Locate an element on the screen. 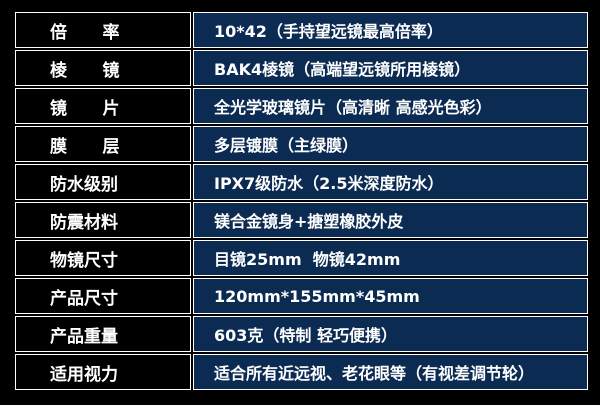 This screenshot has height=405, width=600. spec-value: 120mm*155mm*45mm is located at coordinates (390, 296).